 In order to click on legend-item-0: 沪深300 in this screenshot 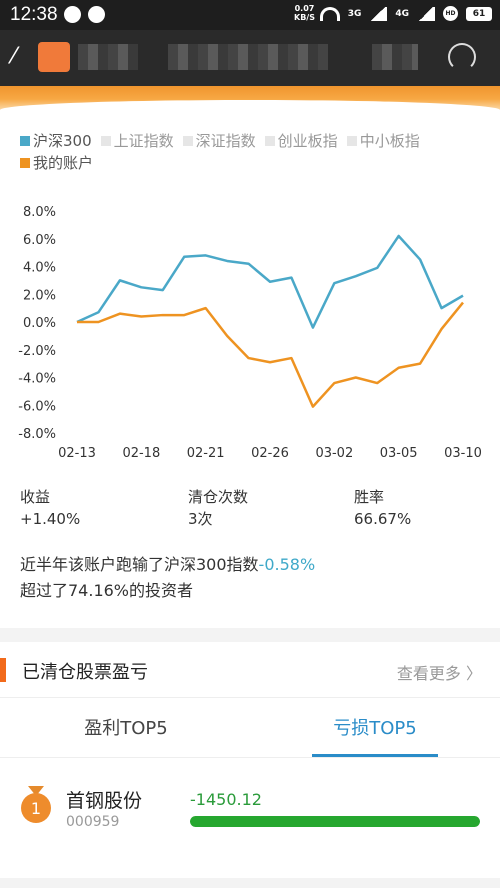, I will do `click(56, 141)`.